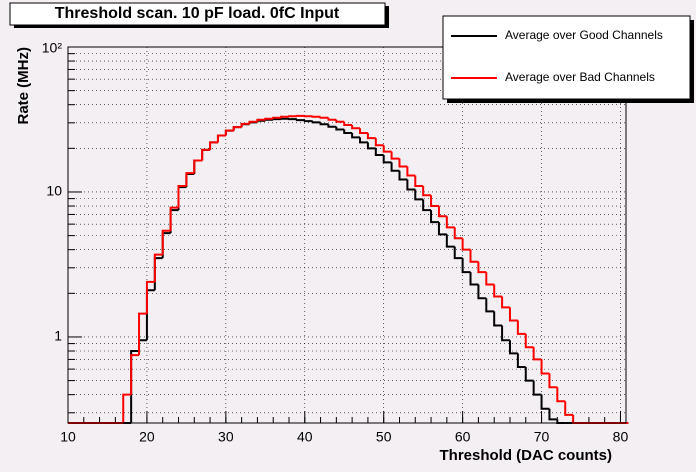  What do you see at coordinates (305, 437) in the screenshot?
I see `x-tick-label: 40` at bounding box center [305, 437].